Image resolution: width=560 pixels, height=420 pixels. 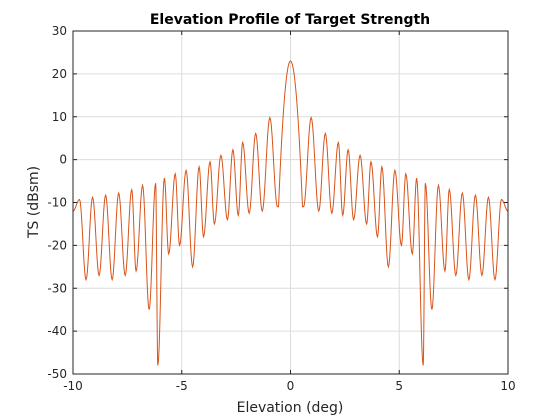 I want to click on x-axis-label: Elevation (deg), so click(x=290, y=408).